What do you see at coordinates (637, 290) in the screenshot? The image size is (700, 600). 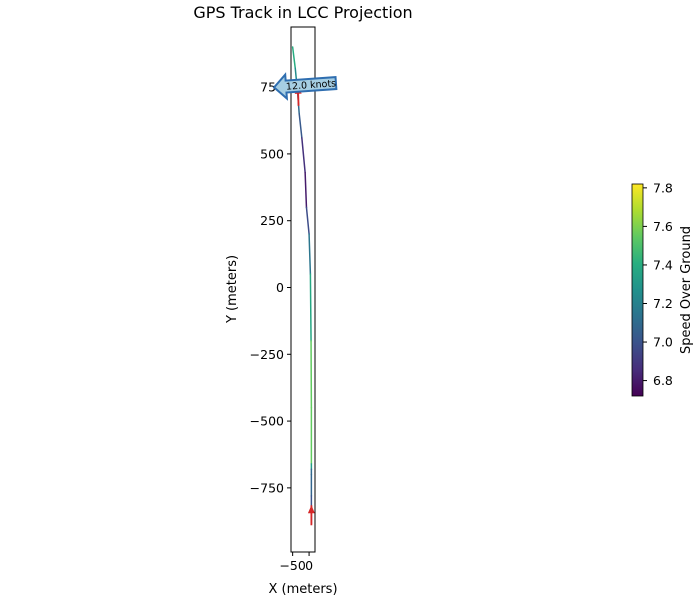 I see `colorbar` at bounding box center [637, 290].